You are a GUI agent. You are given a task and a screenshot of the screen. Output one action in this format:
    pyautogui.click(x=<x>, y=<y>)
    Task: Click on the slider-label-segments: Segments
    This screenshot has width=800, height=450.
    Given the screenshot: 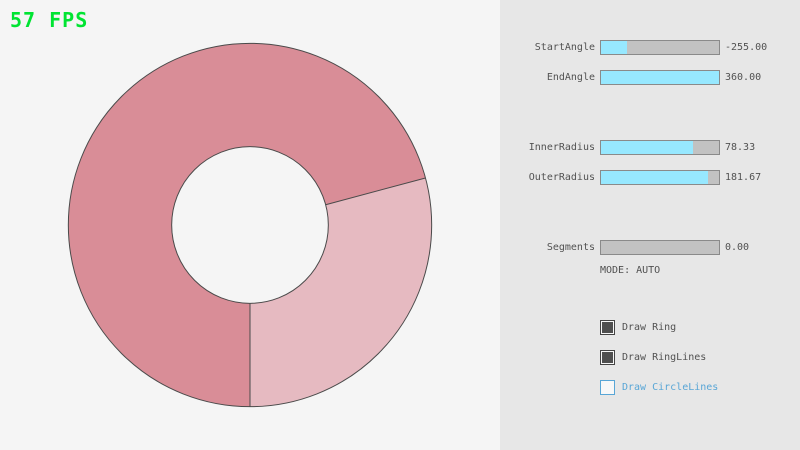 What is the action you would take?
    pyautogui.click(x=570, y=247)
    